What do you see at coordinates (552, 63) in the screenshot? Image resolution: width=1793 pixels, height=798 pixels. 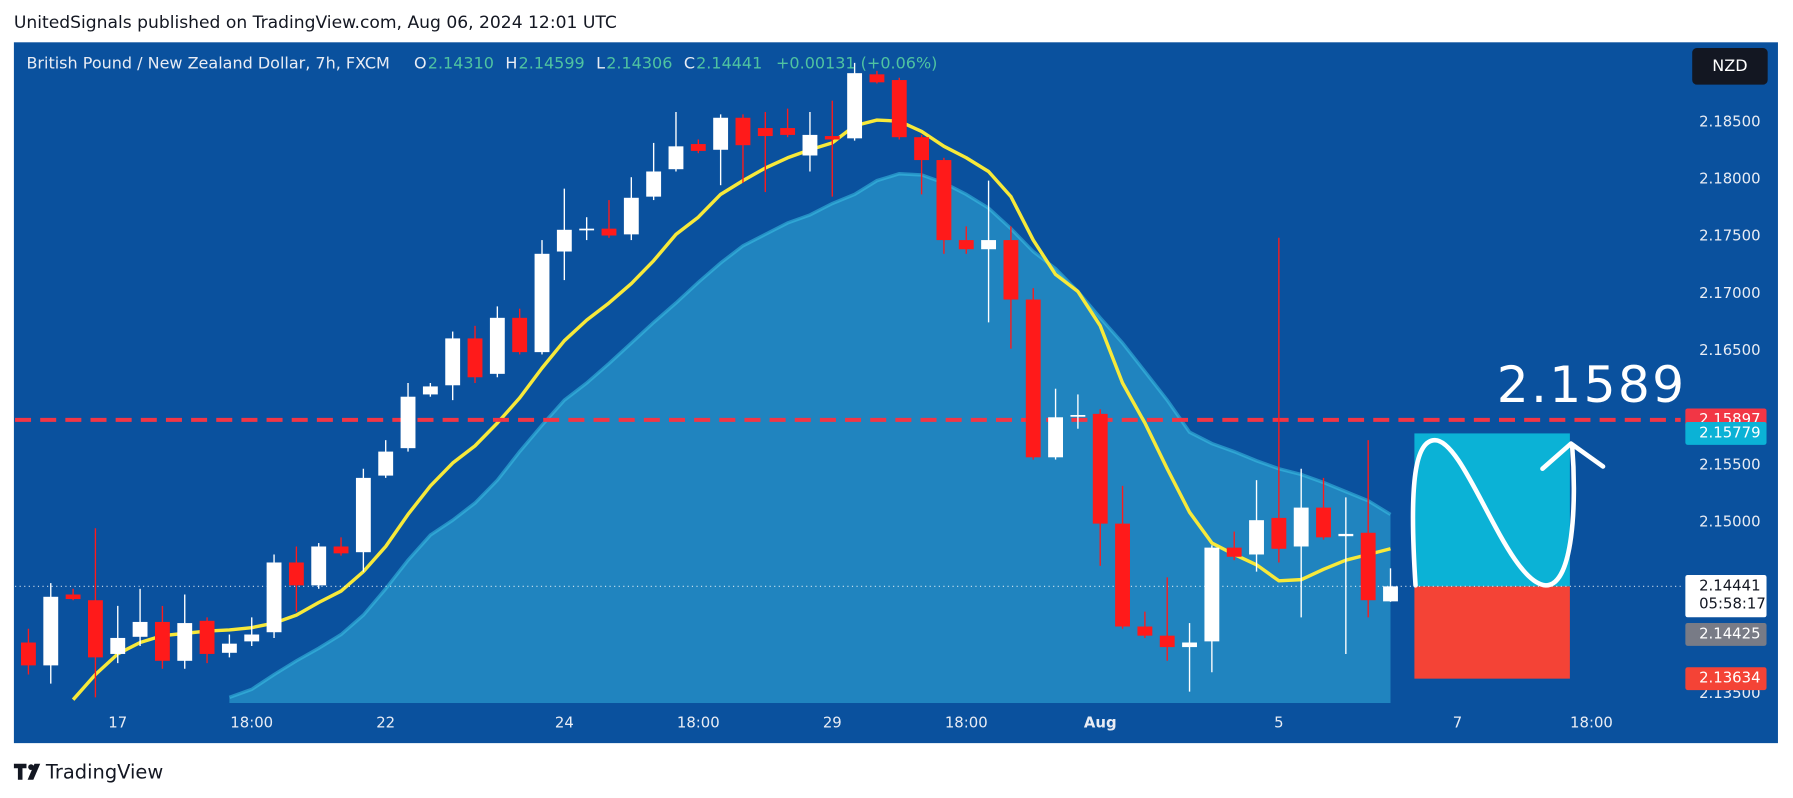 I see `legend-value: 2.14599` at bounding box center [552, 63].